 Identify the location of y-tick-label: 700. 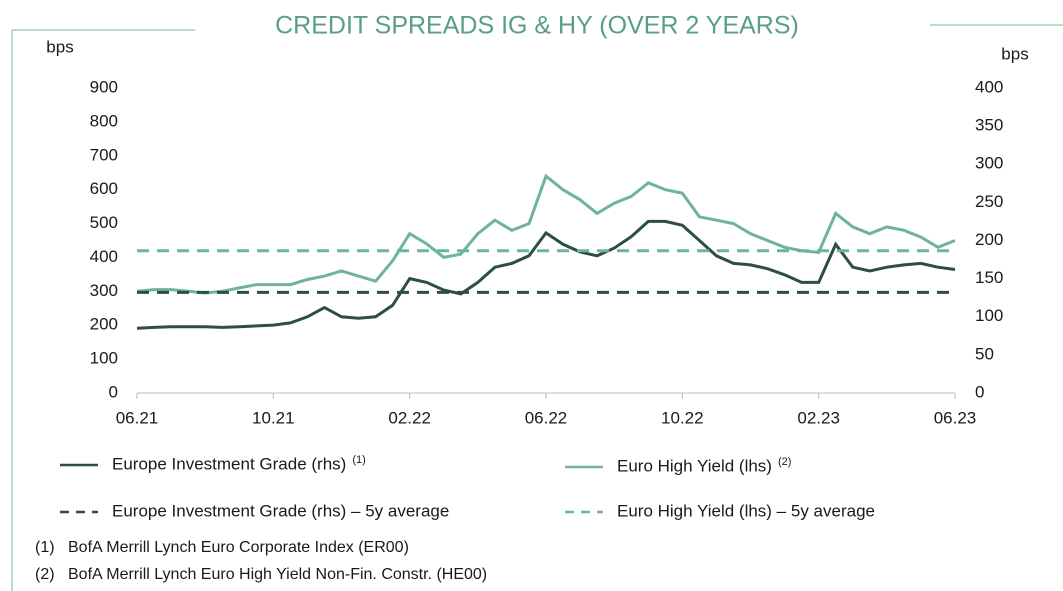
(104, 154).